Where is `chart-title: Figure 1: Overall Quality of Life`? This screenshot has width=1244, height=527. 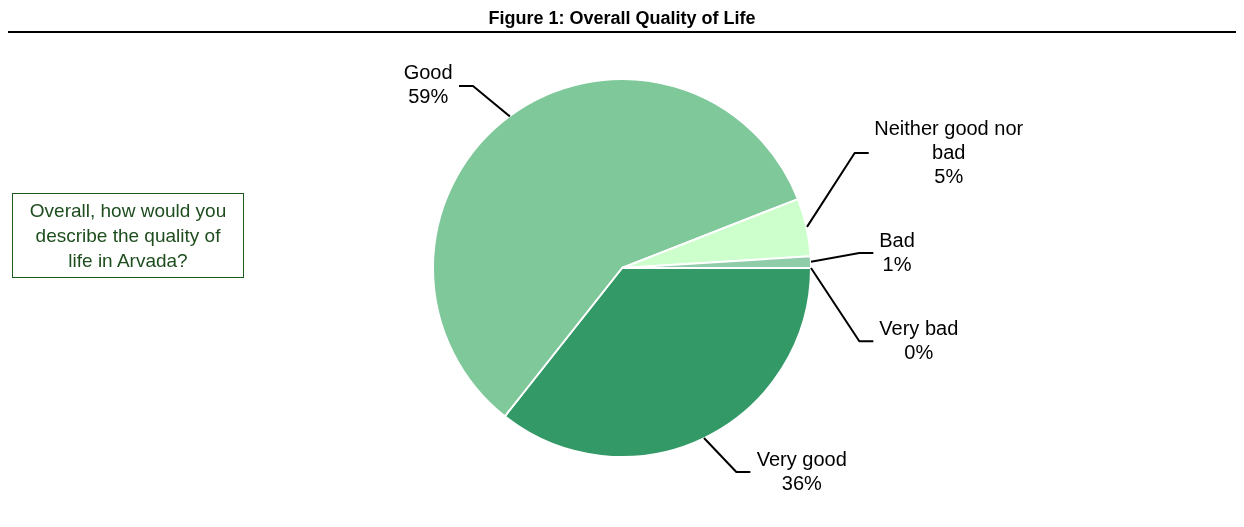 chart-title: Figure 1: Overall Quality of Life is located at coordinates (622, 20).